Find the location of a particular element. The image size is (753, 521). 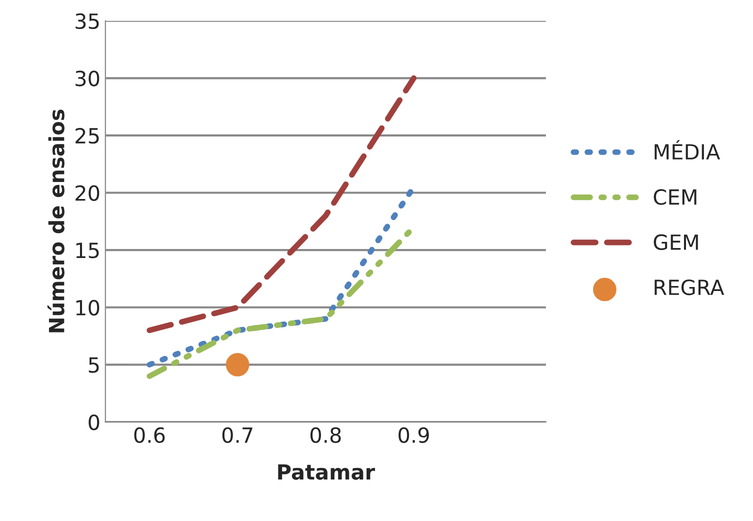

y-tick-label: 10 is located at coordinates (88, 308).